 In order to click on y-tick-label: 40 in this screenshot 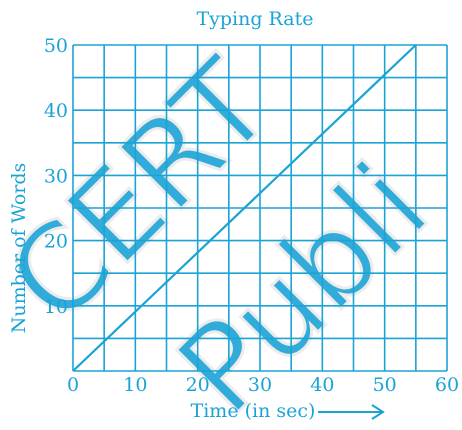, I will do `click(56, 111)`.